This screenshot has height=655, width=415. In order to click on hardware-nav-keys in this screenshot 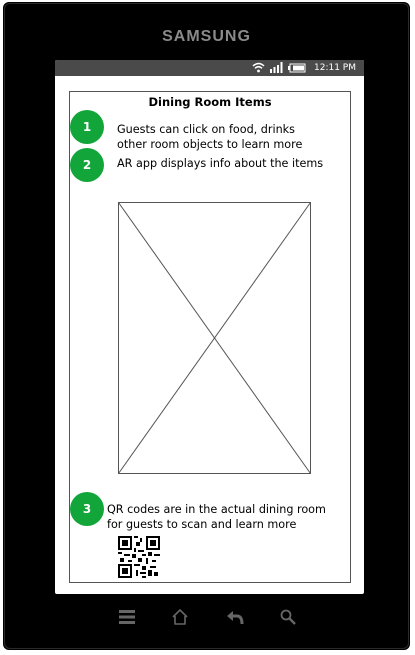, I will do `click(206, 618)`.